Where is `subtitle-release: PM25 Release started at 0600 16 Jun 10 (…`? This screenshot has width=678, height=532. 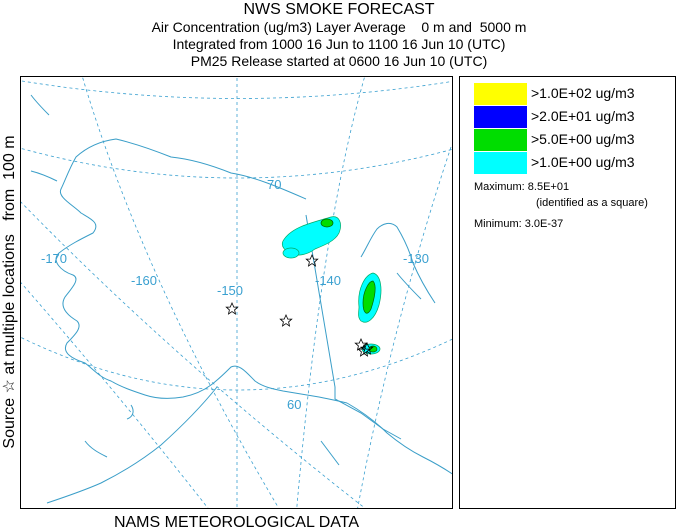 subtitle-release: PM25 Release started at 0600 16 Jun 10 (… is located at coordinates (339, 61).